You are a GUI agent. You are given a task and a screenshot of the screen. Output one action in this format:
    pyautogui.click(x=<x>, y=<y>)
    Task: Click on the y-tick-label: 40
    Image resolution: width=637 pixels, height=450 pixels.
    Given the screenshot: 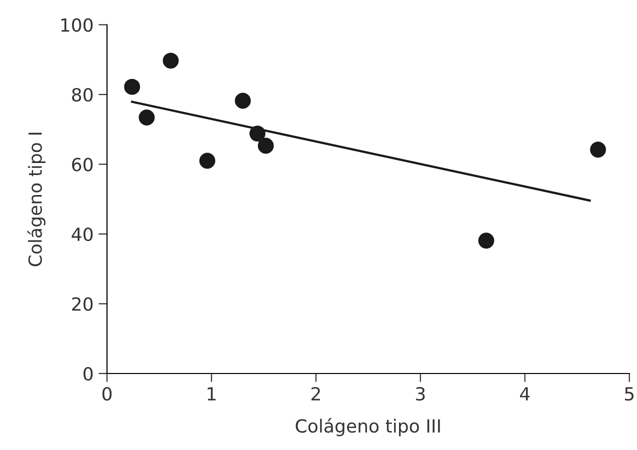 What is the action you would take?
    pyautogui.click(x=82, y=234)
    